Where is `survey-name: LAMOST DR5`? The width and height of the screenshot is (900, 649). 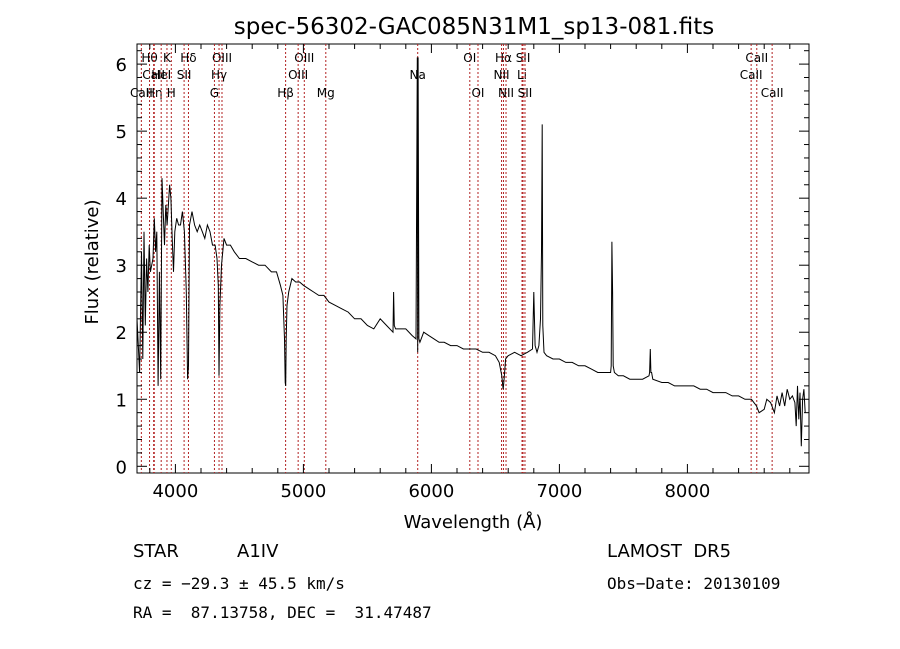
survey-name: LAMOST DR5 is located at coordinates (669, 551).